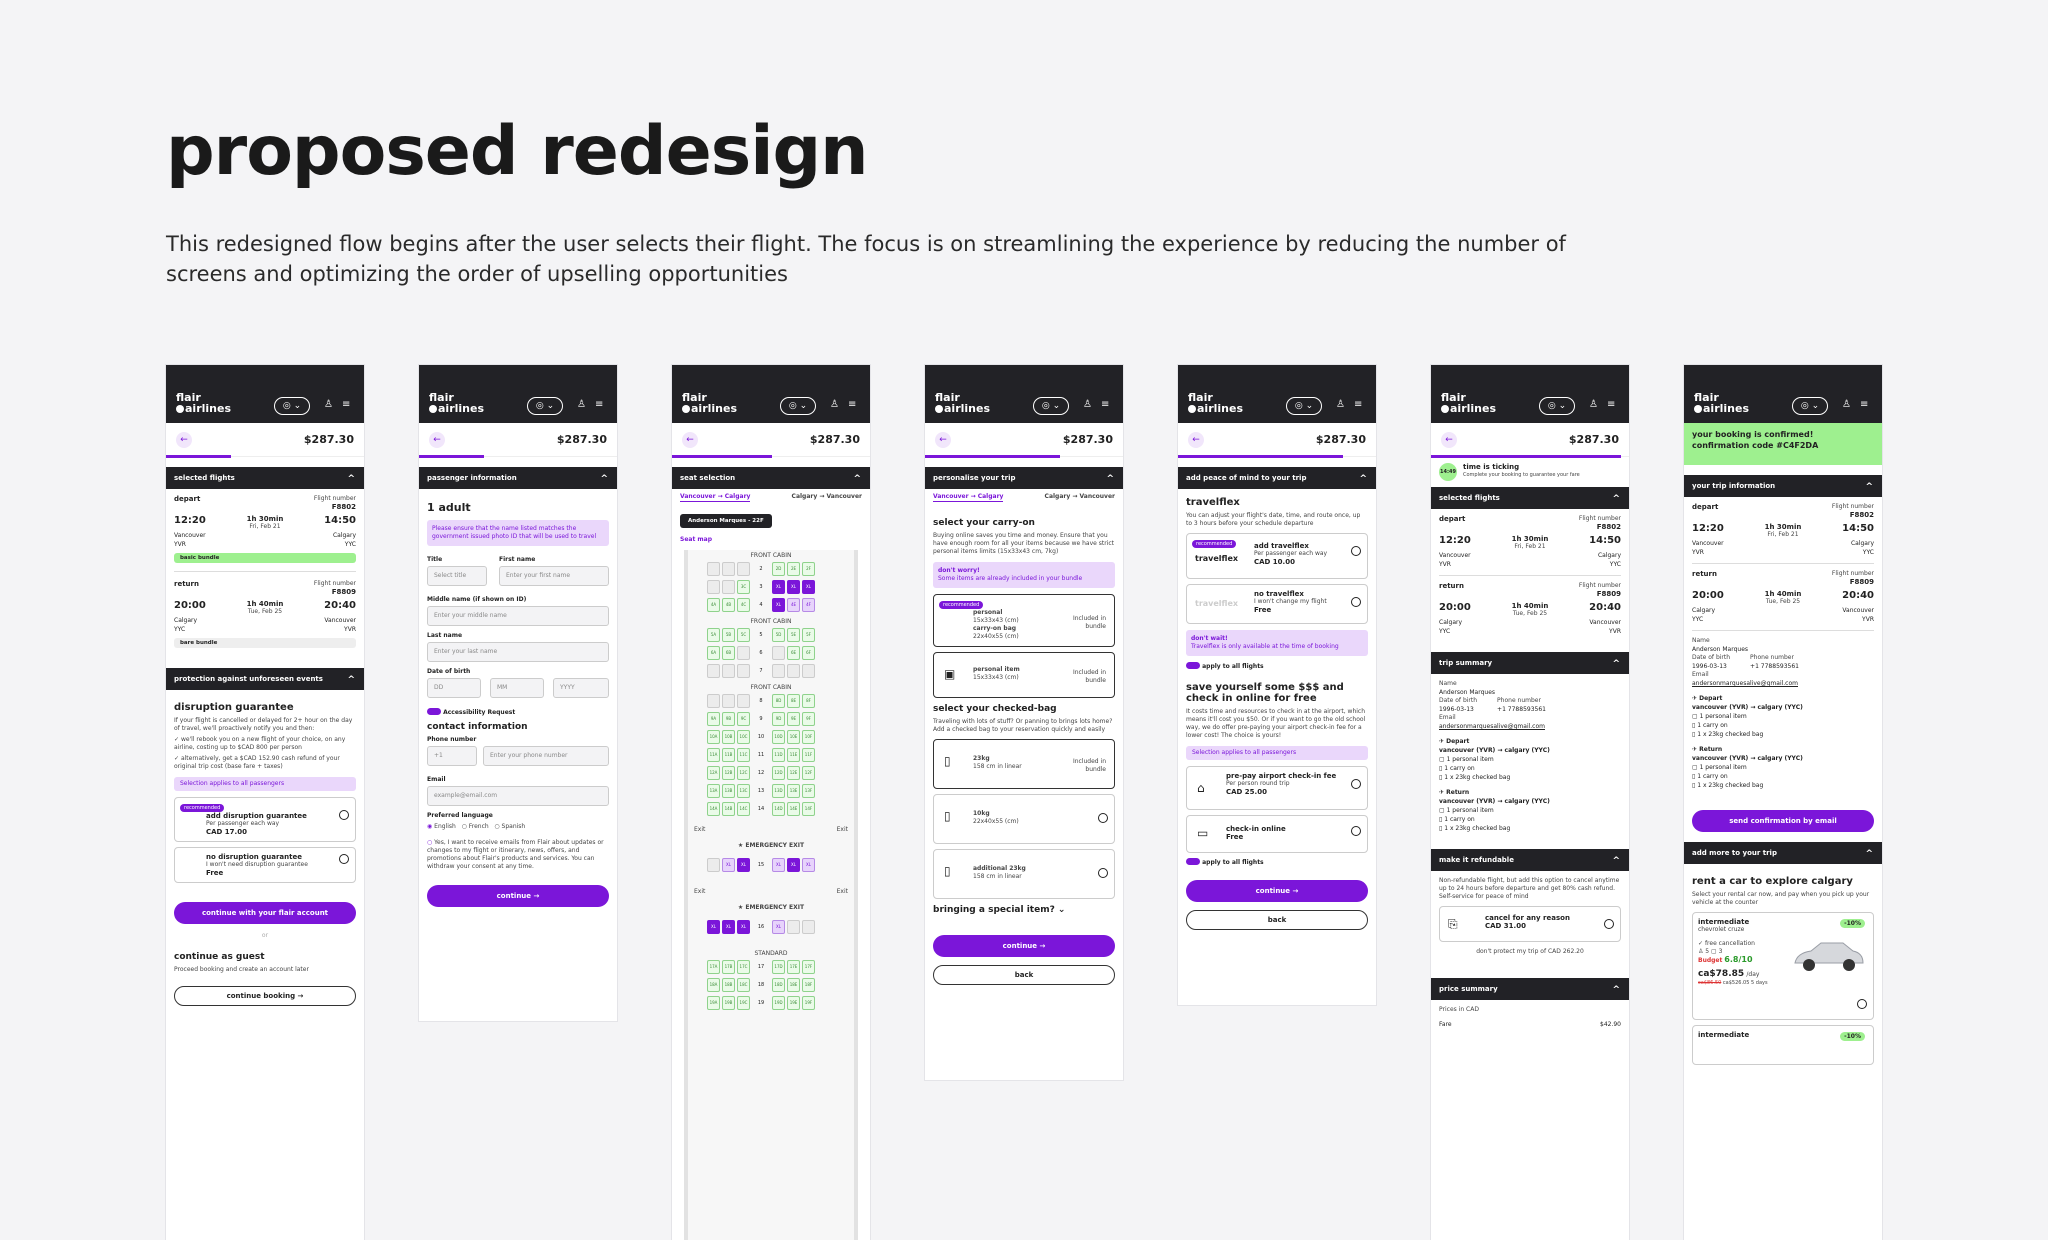 The width and height of the screenshot is (2048, 1240). I want to click on dob-year: YYYY, so click(581, 688).